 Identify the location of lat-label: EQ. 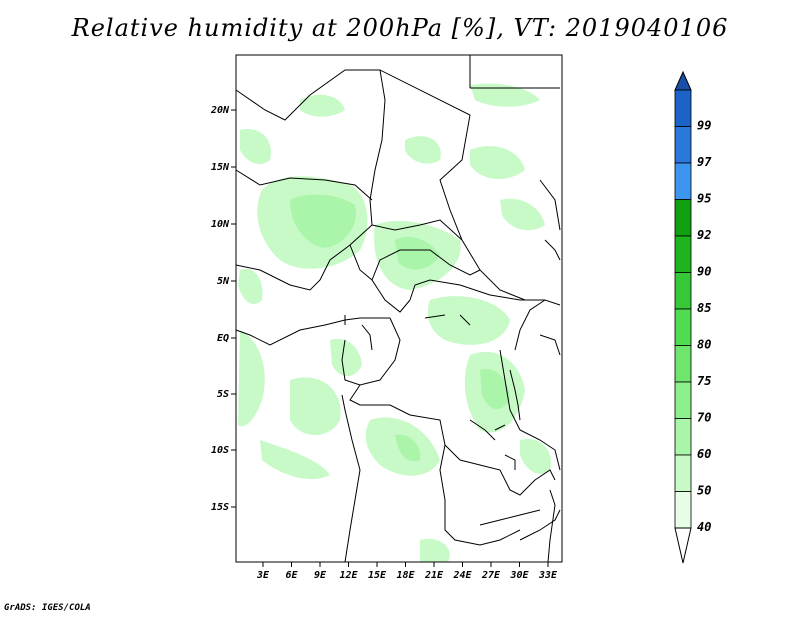
(223, 338).